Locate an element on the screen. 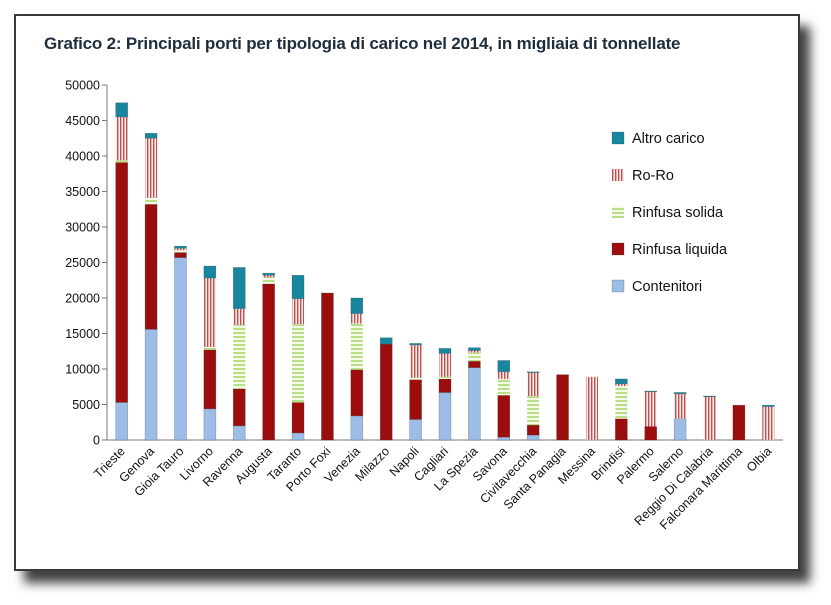  y-tick-label: 45000 is located at coordinates (82, 121).